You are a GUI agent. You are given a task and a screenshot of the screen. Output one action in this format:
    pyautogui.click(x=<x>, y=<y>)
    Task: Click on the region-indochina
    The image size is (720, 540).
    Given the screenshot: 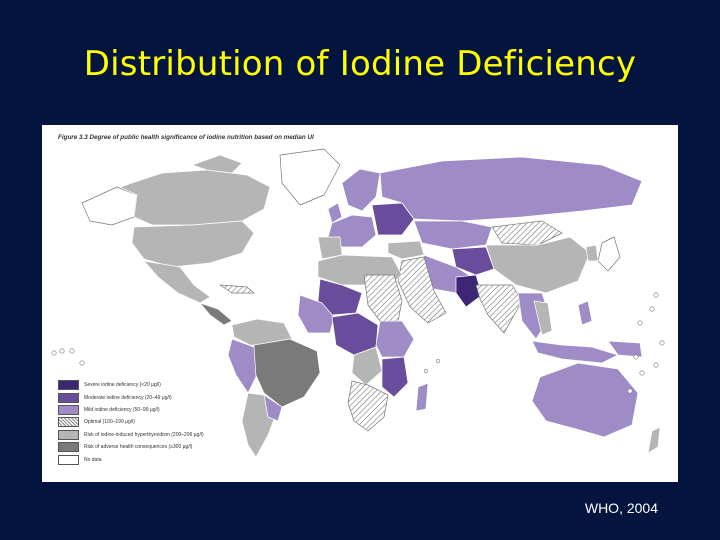 What is the action you would take?
    pyautogui.click(x=543, y=318)
    